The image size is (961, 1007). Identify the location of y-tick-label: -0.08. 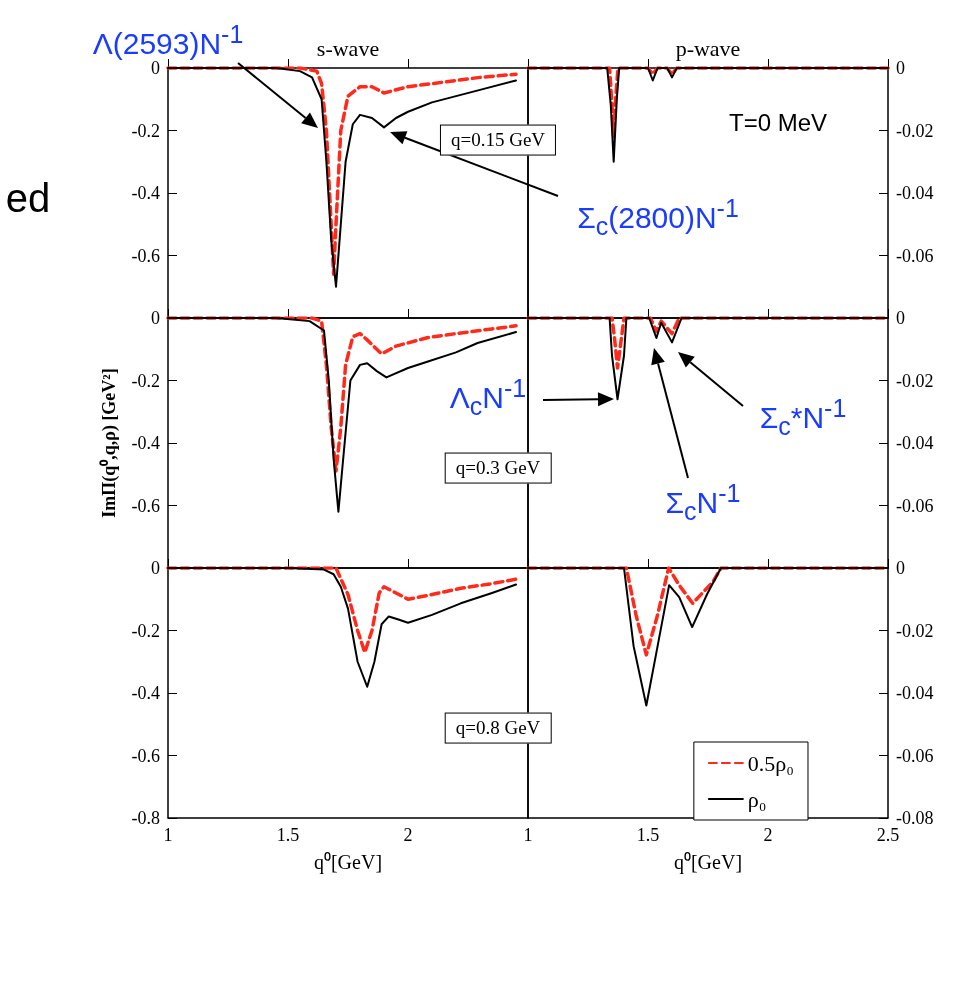
(915, 818).